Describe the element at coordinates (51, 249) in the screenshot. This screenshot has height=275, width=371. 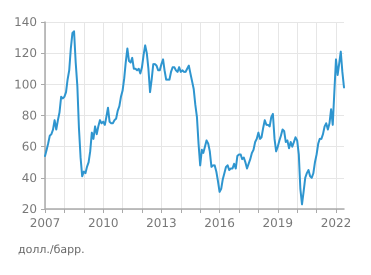
I see `text: долл./барр.` at that location.